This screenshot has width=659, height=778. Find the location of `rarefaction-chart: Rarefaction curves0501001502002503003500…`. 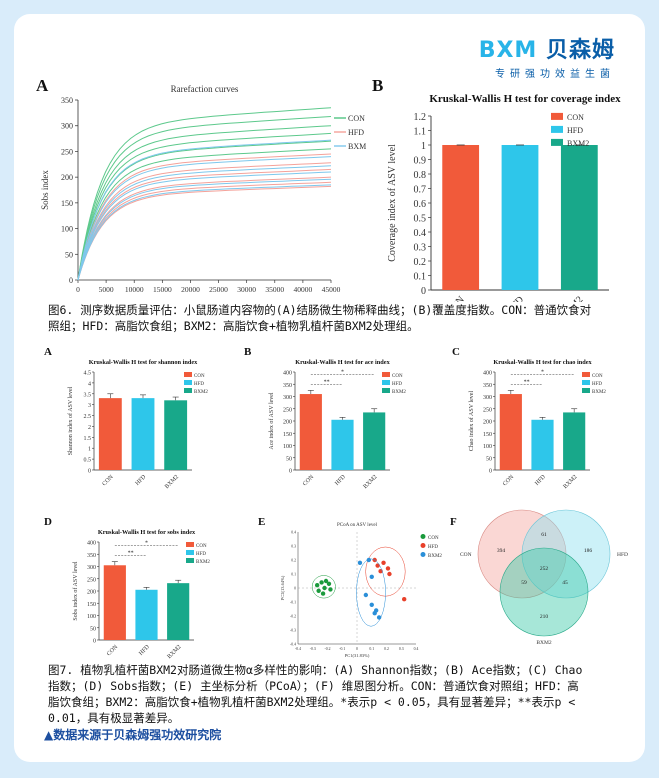

rarefaction-chart: Rarefaction curves0501001502002503003500… is located at coordinates (203, 189).